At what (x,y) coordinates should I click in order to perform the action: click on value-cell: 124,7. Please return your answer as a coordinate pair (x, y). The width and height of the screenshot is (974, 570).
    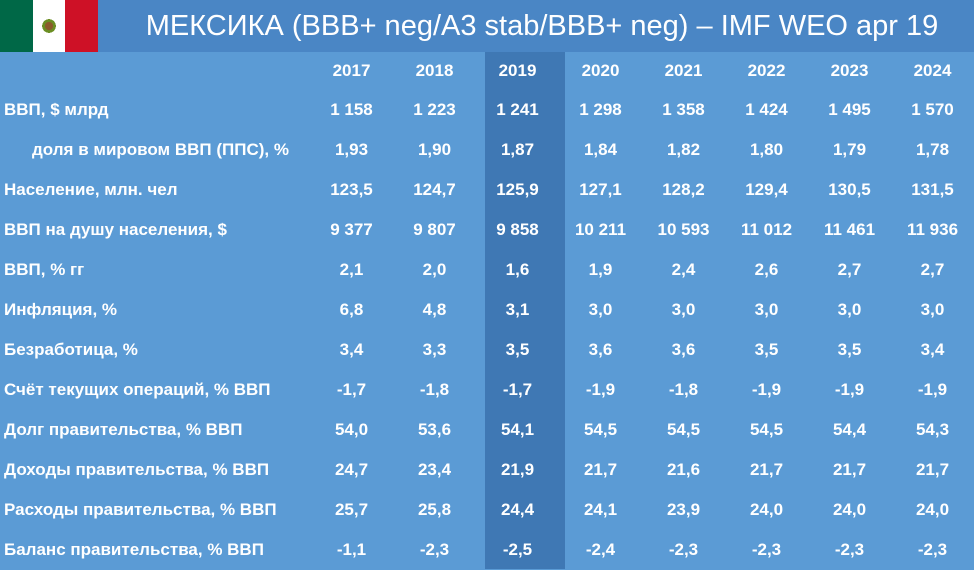
    Looking at the image, I should click on (434, 189).